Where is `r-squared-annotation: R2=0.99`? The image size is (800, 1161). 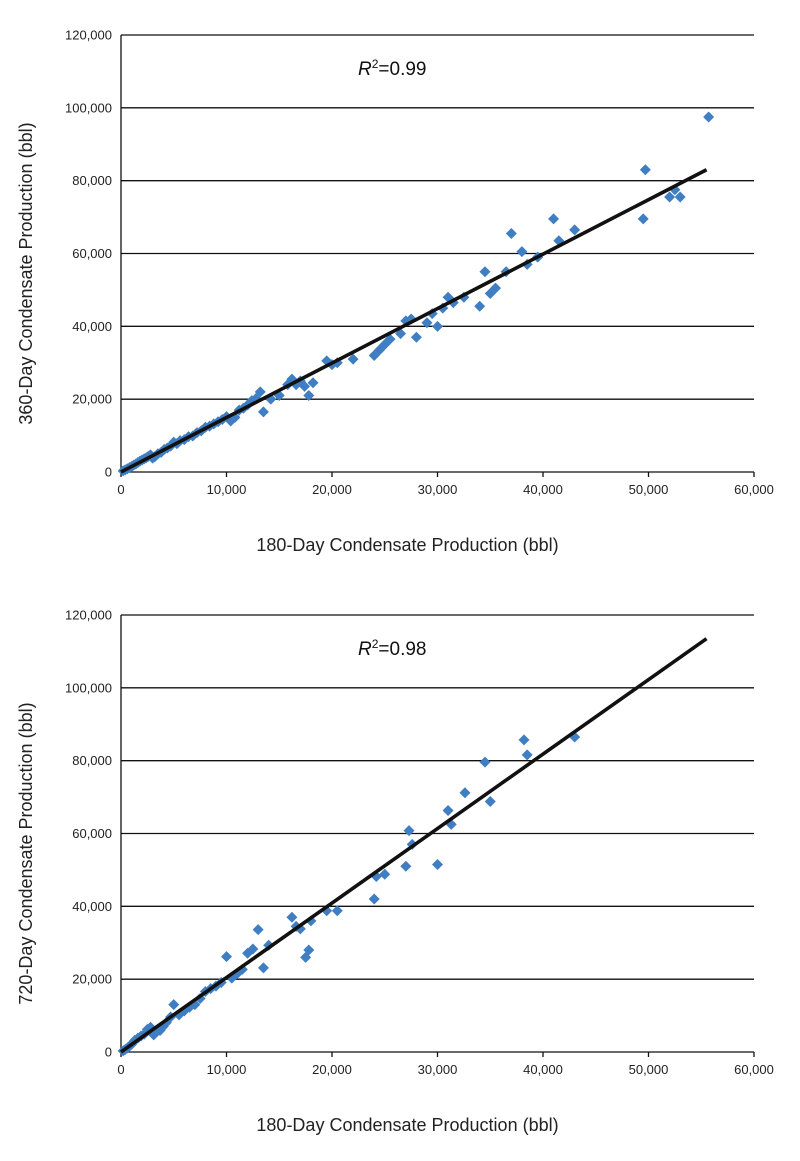 r-squared-annotation: R2=0.99 is located at coordinates (392, 68).